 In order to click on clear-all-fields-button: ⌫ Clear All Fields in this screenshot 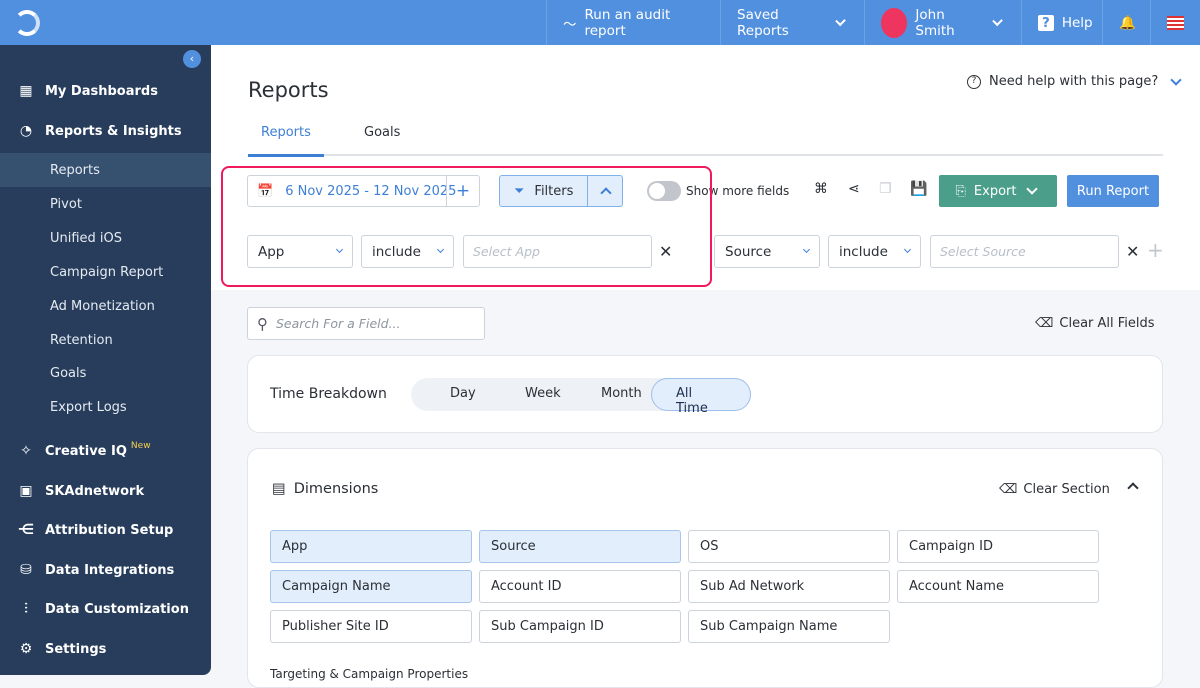, I will do `click(1095, 323)`.